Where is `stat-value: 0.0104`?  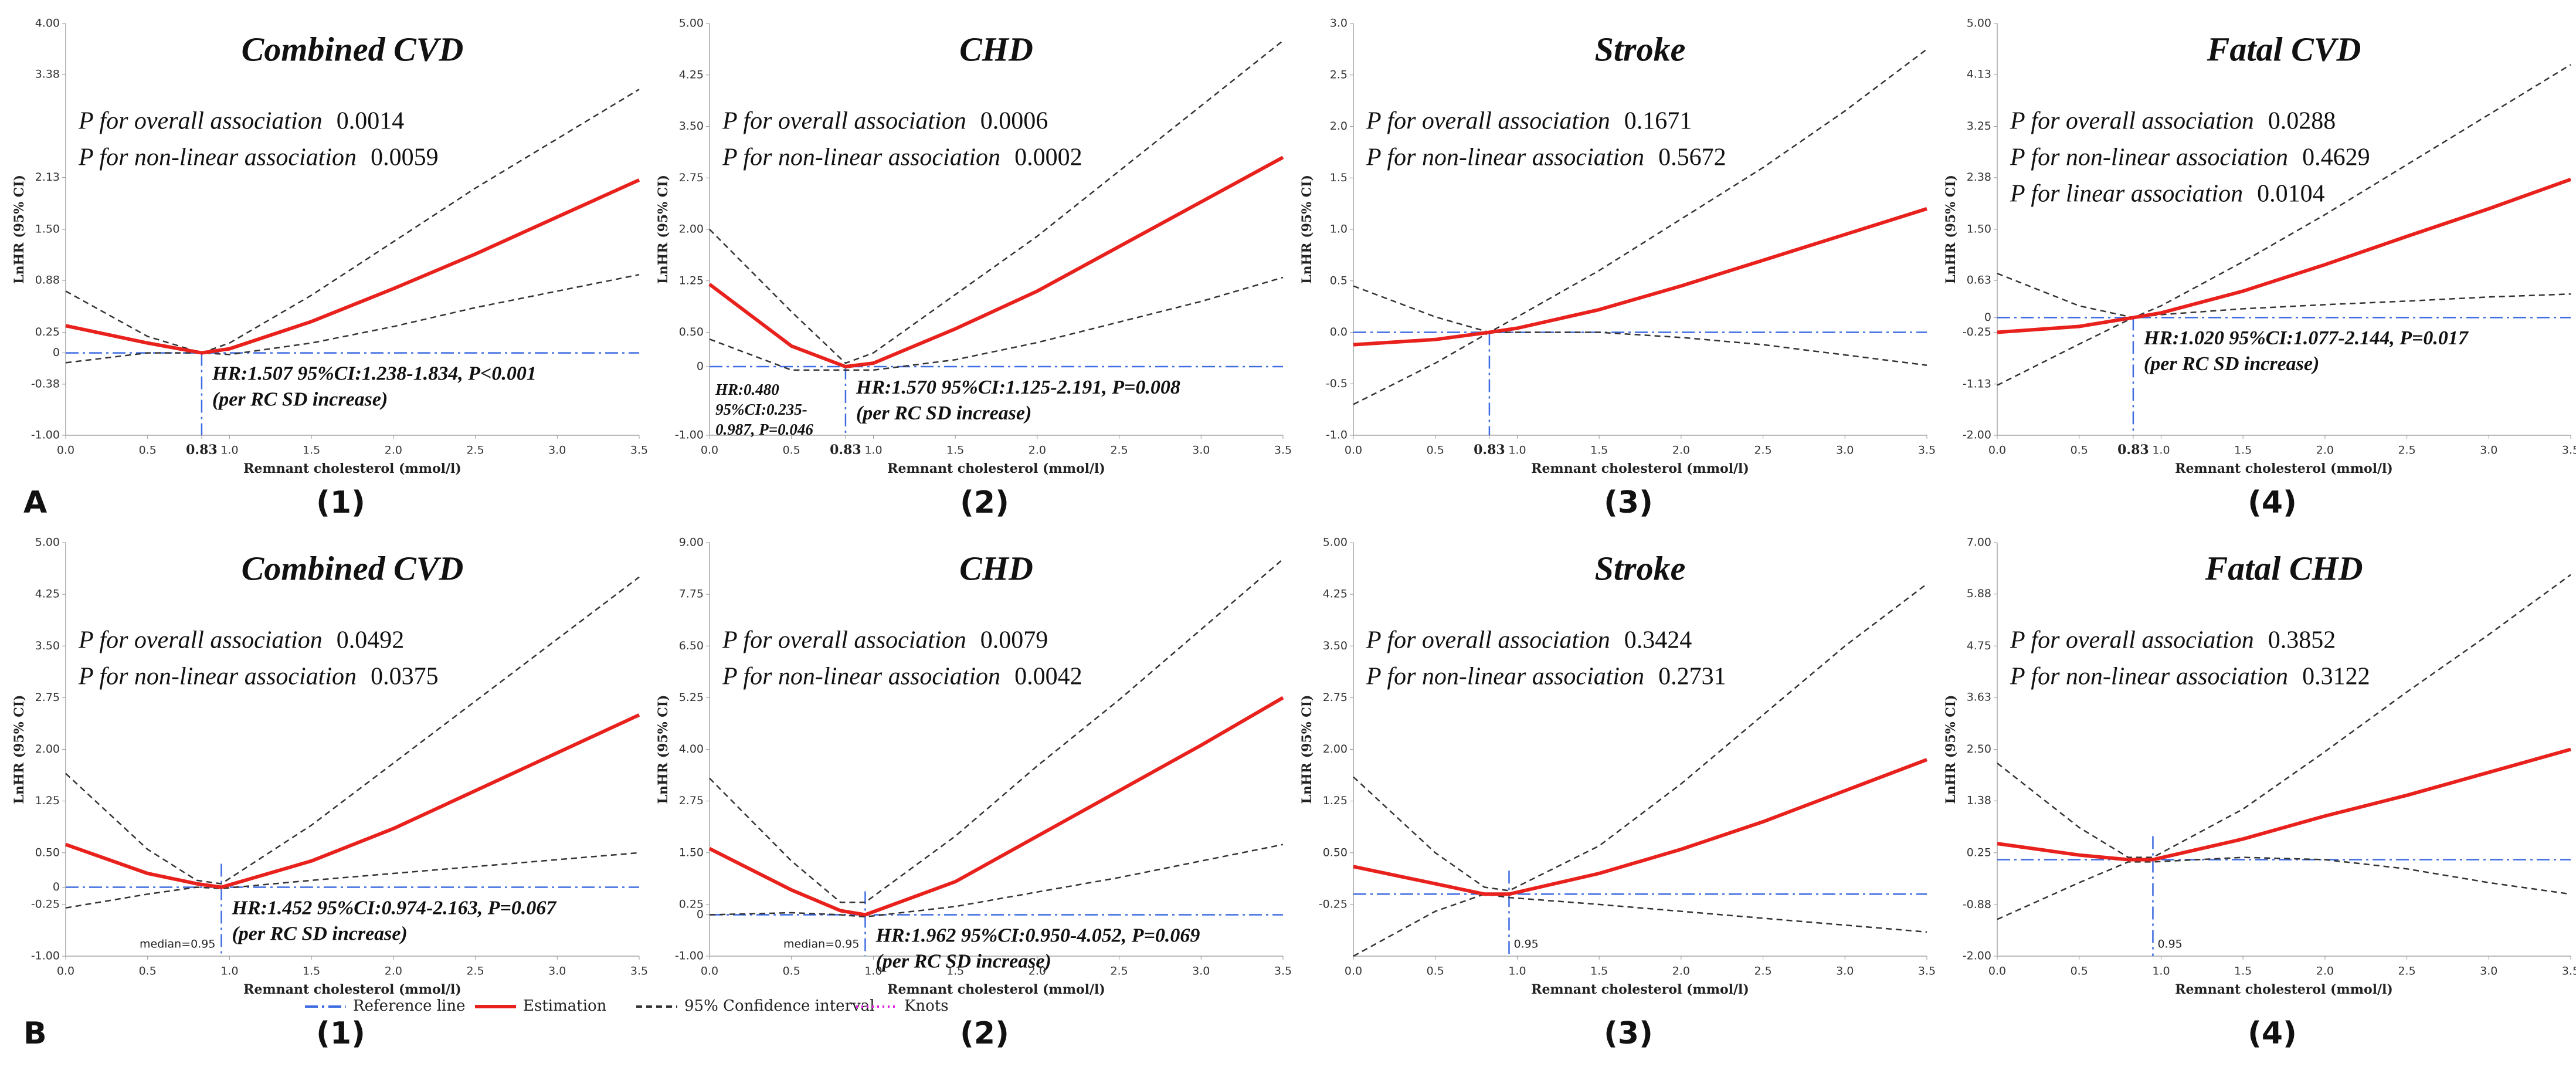 stat-value: 0.0104 is located at coordinates (2291, 194).